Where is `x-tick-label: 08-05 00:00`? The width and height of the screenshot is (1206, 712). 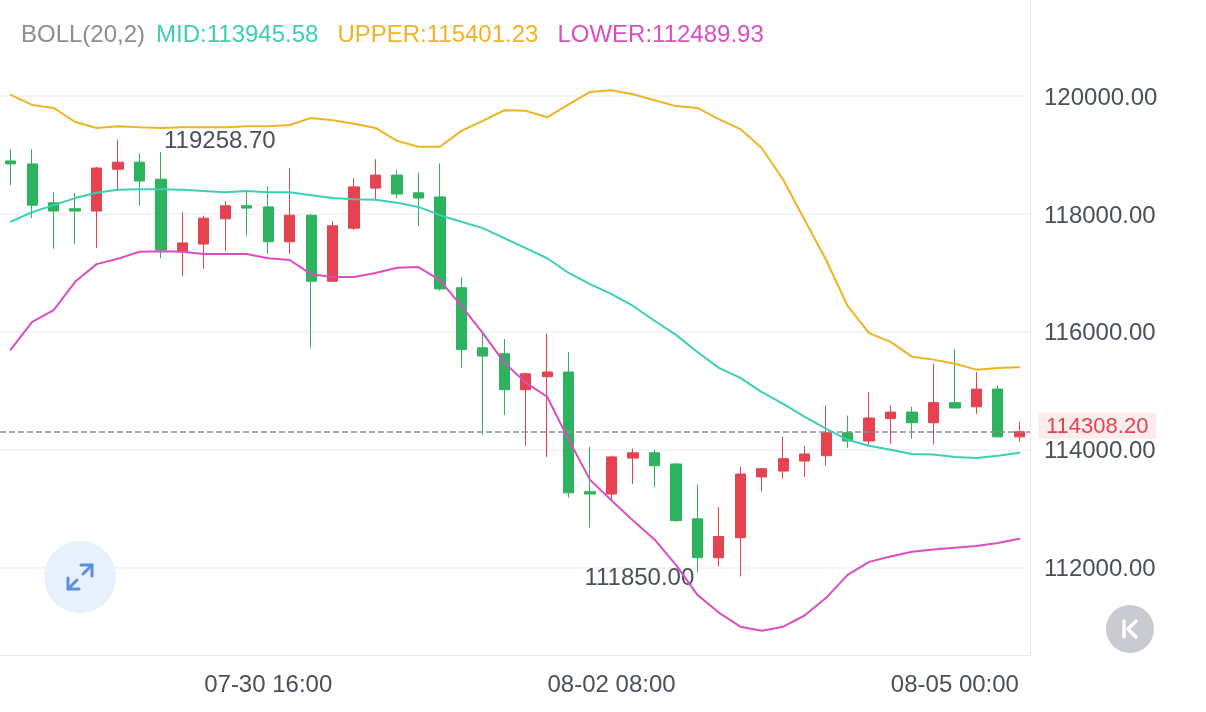 x-tick-label: 08-05 00:00 is located at coordinates (954, 683).